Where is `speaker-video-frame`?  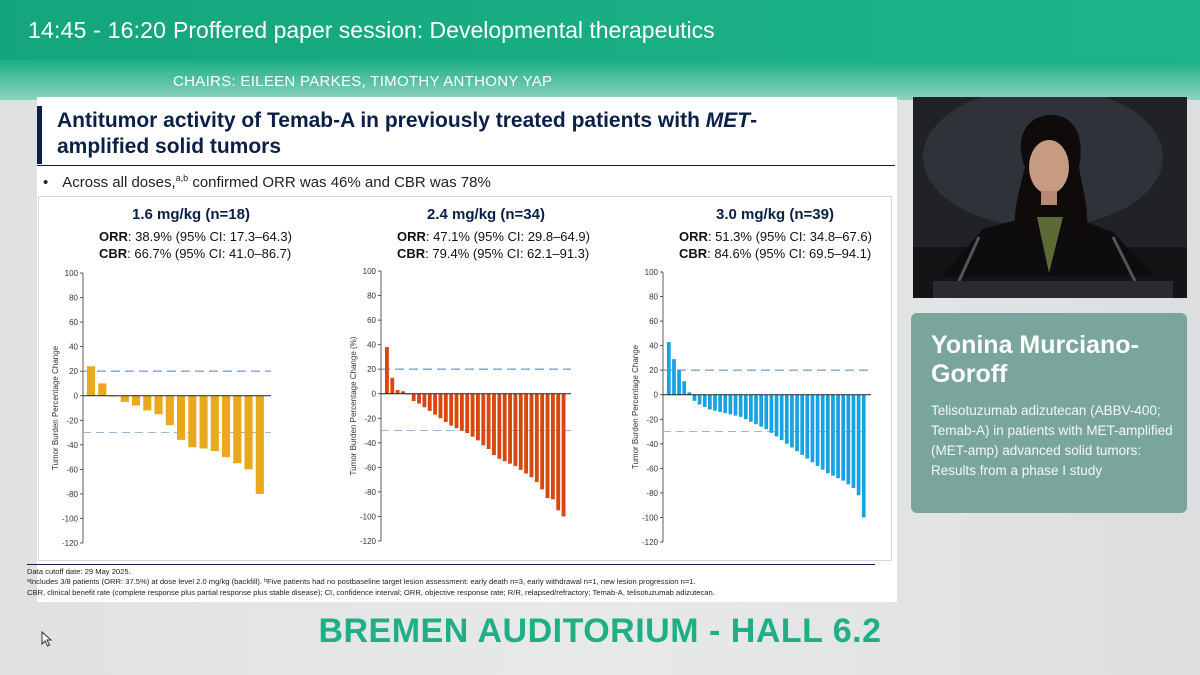 speaker-video-frame is located at coordinates (1050, 197).